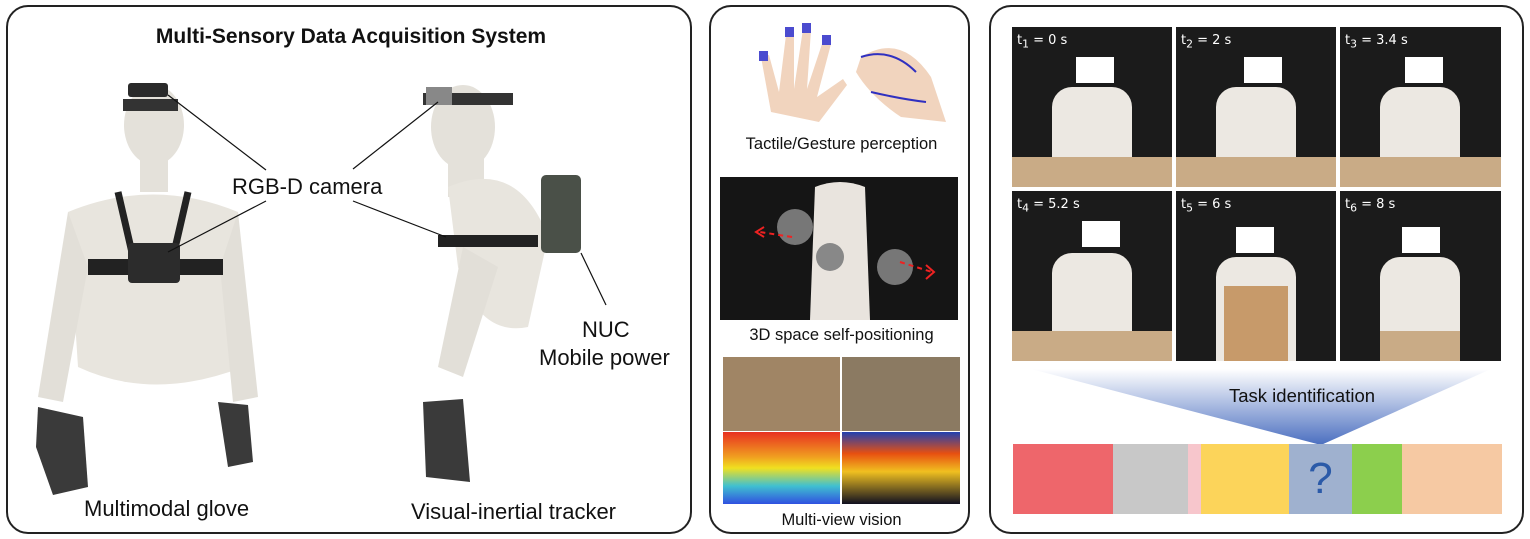  What do you see at coordinates (841, 144) in the screenshot?
I see `tactile-caption: Tactile/Gesture perception` at bounding box center [841, 144].